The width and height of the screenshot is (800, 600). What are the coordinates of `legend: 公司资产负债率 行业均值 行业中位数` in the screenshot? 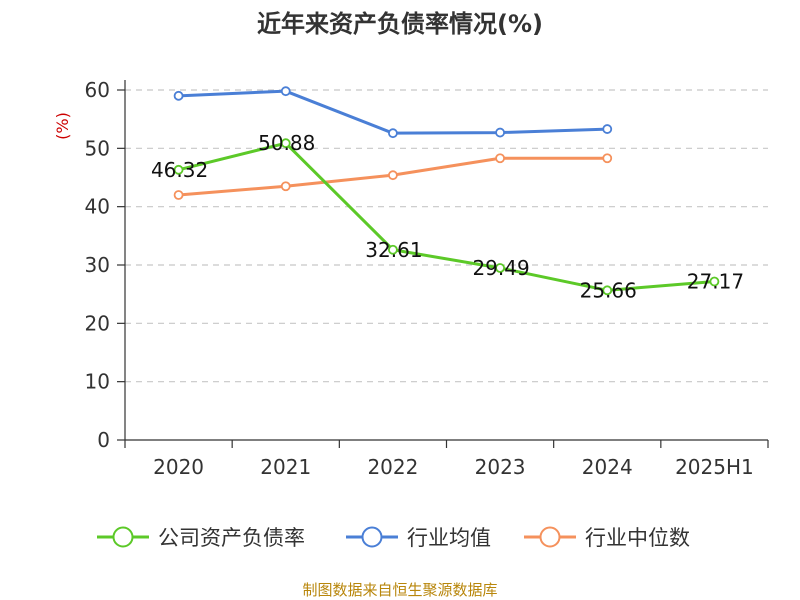 It's located at (393, 538).